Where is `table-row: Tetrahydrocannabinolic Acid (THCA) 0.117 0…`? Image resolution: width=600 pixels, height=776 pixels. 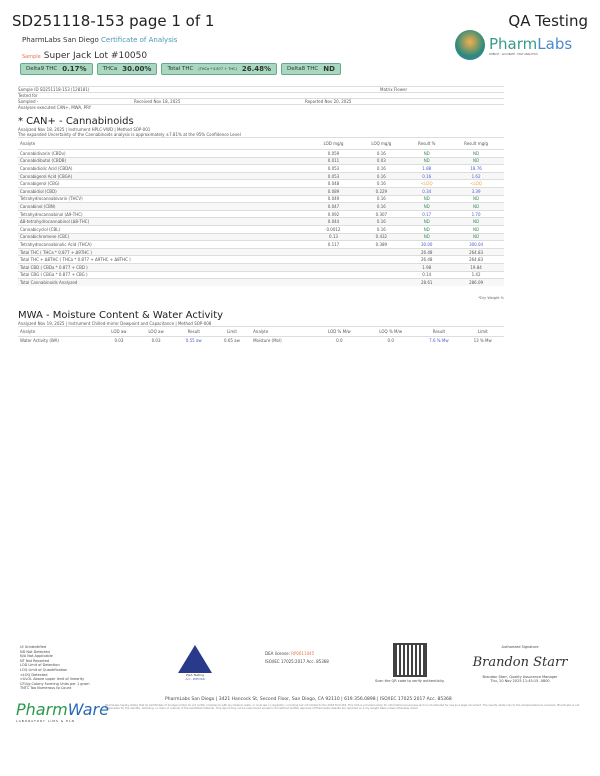 table-row: Tetrahydrocannabinolic Acid (THCA) 0.117 0… is located at coordinates (261, 244).